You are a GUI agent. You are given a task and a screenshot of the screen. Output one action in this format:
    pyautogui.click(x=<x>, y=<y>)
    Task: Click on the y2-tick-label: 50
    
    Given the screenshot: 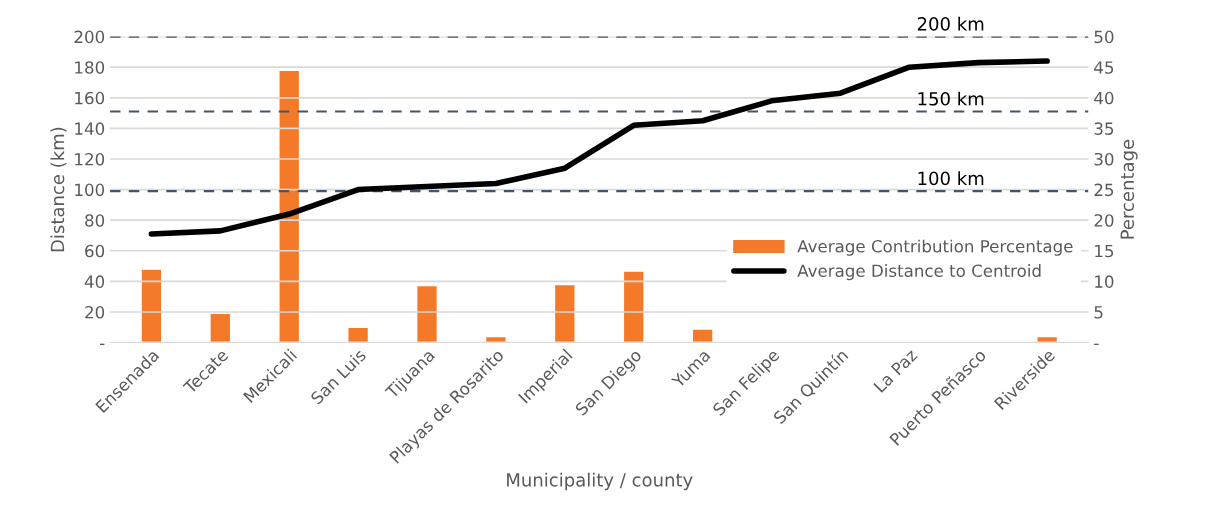 What is the action you would take?
    pyautogui.click(x=1104, y=37)
    